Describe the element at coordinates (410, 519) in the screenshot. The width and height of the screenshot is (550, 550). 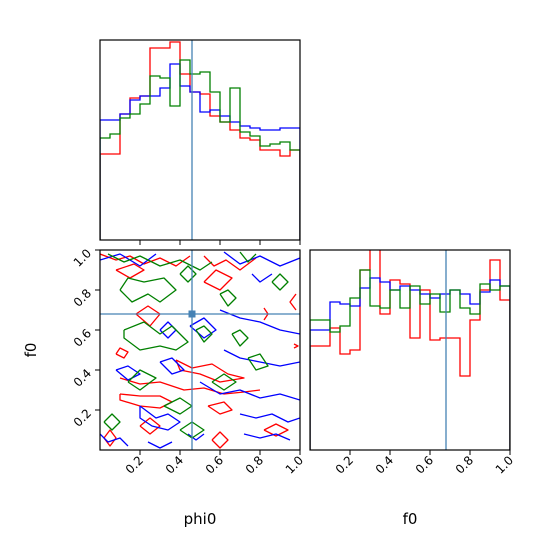
I see `x-axis-label-f0: f0` at that location.